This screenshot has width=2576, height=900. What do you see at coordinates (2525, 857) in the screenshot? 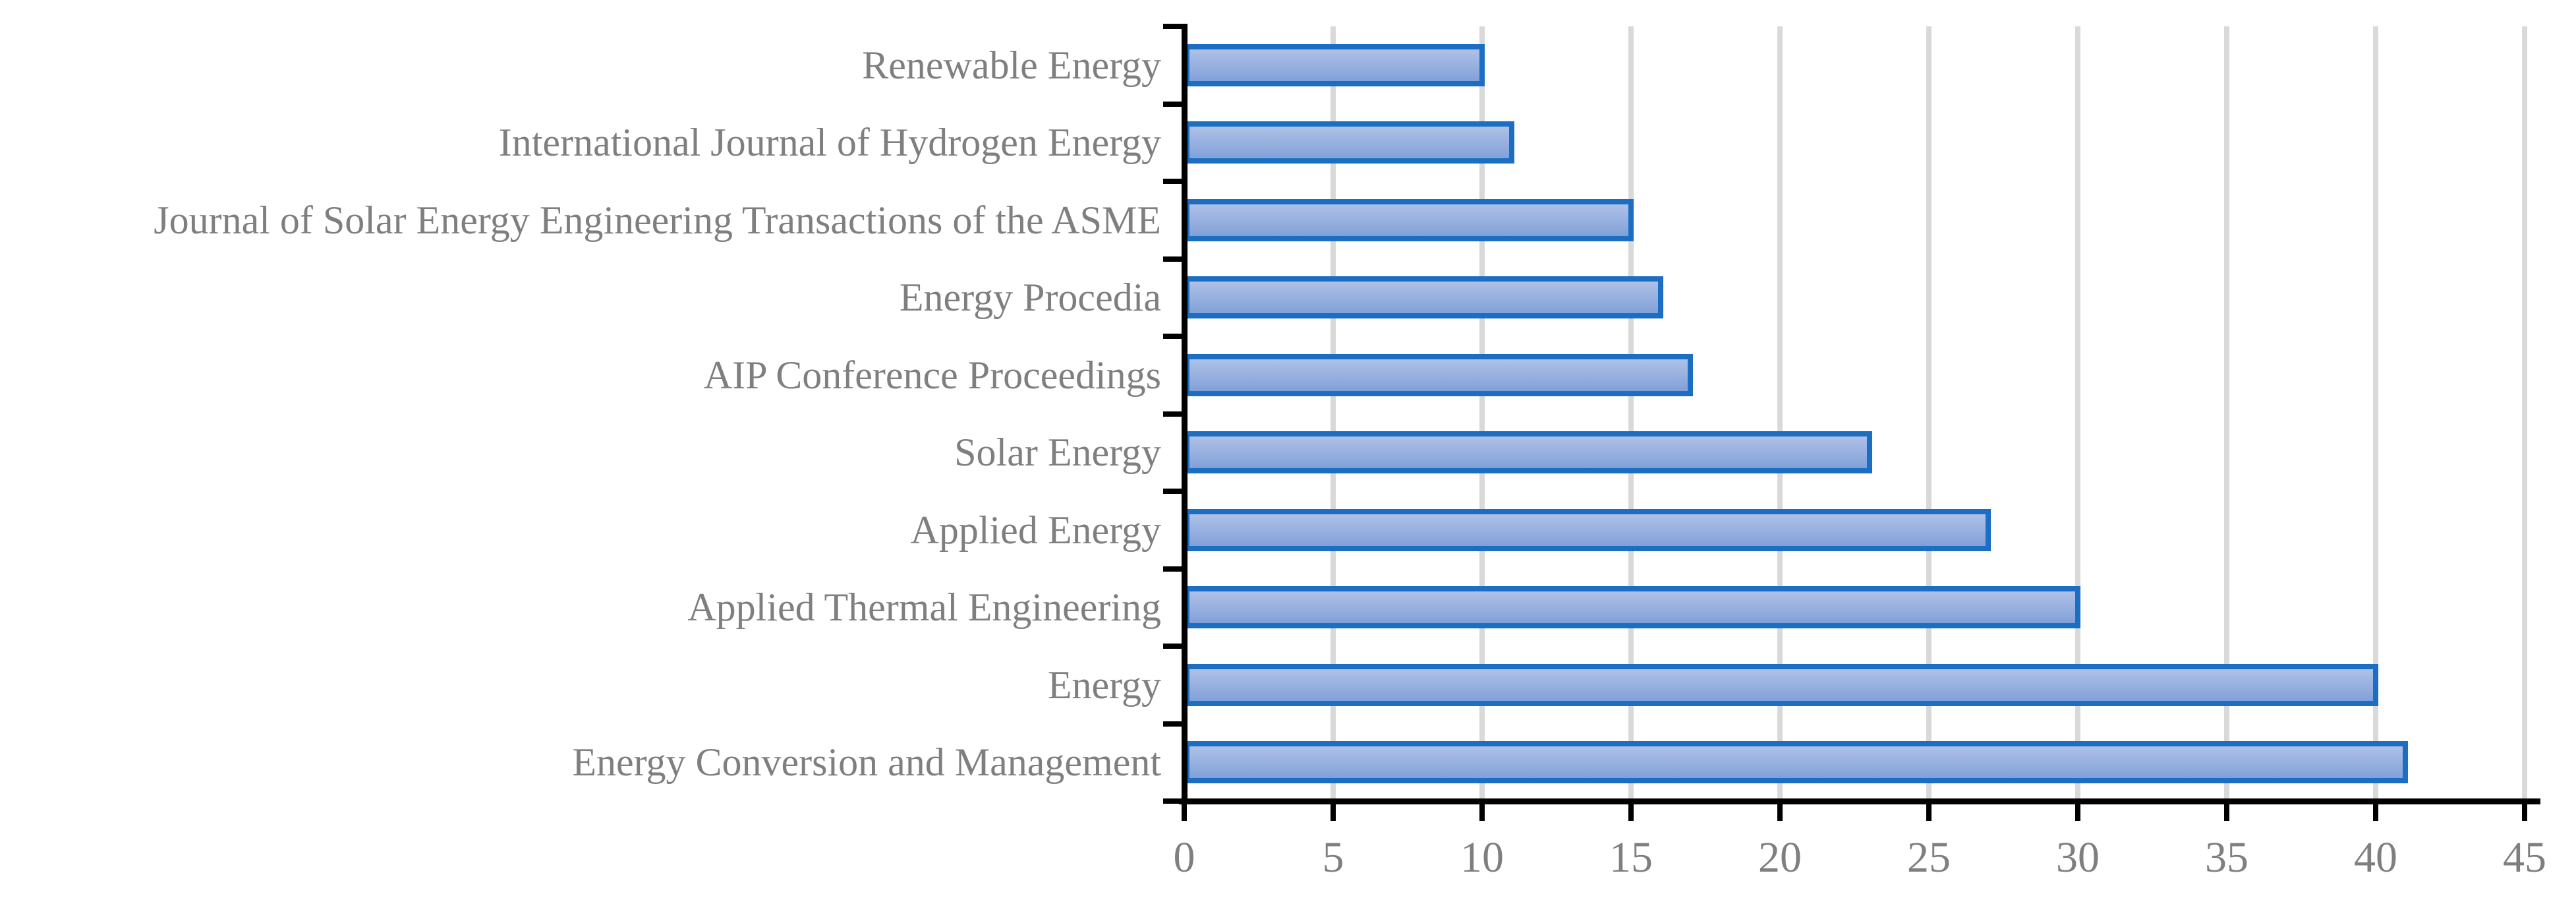
I see `value-axis-tick-label: 45` at bounding box center [2525, 857].